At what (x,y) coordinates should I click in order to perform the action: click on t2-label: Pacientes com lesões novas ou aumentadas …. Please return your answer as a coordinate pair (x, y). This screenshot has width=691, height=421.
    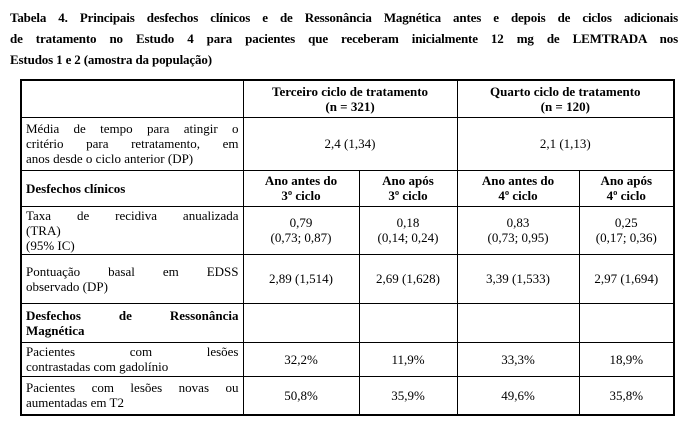
    Looking at the image, I should click on (132, 395).